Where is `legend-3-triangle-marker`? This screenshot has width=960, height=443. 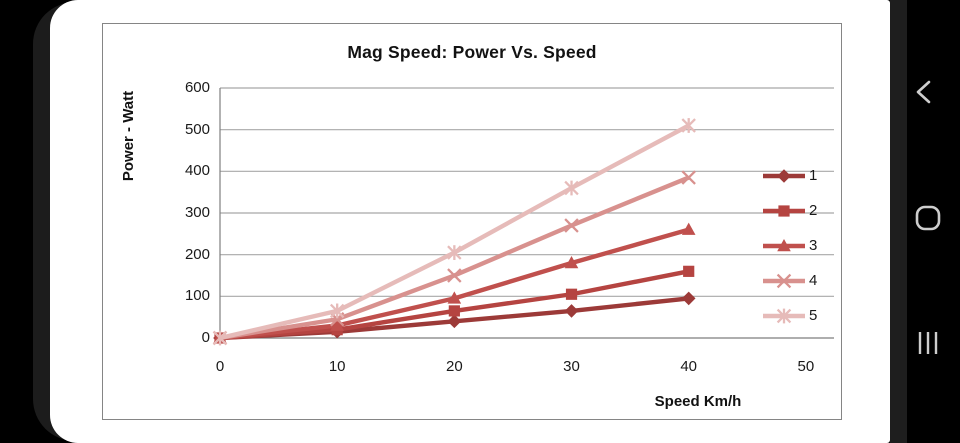 legend-3-triangle-marker is located at coordinates (784, 245).